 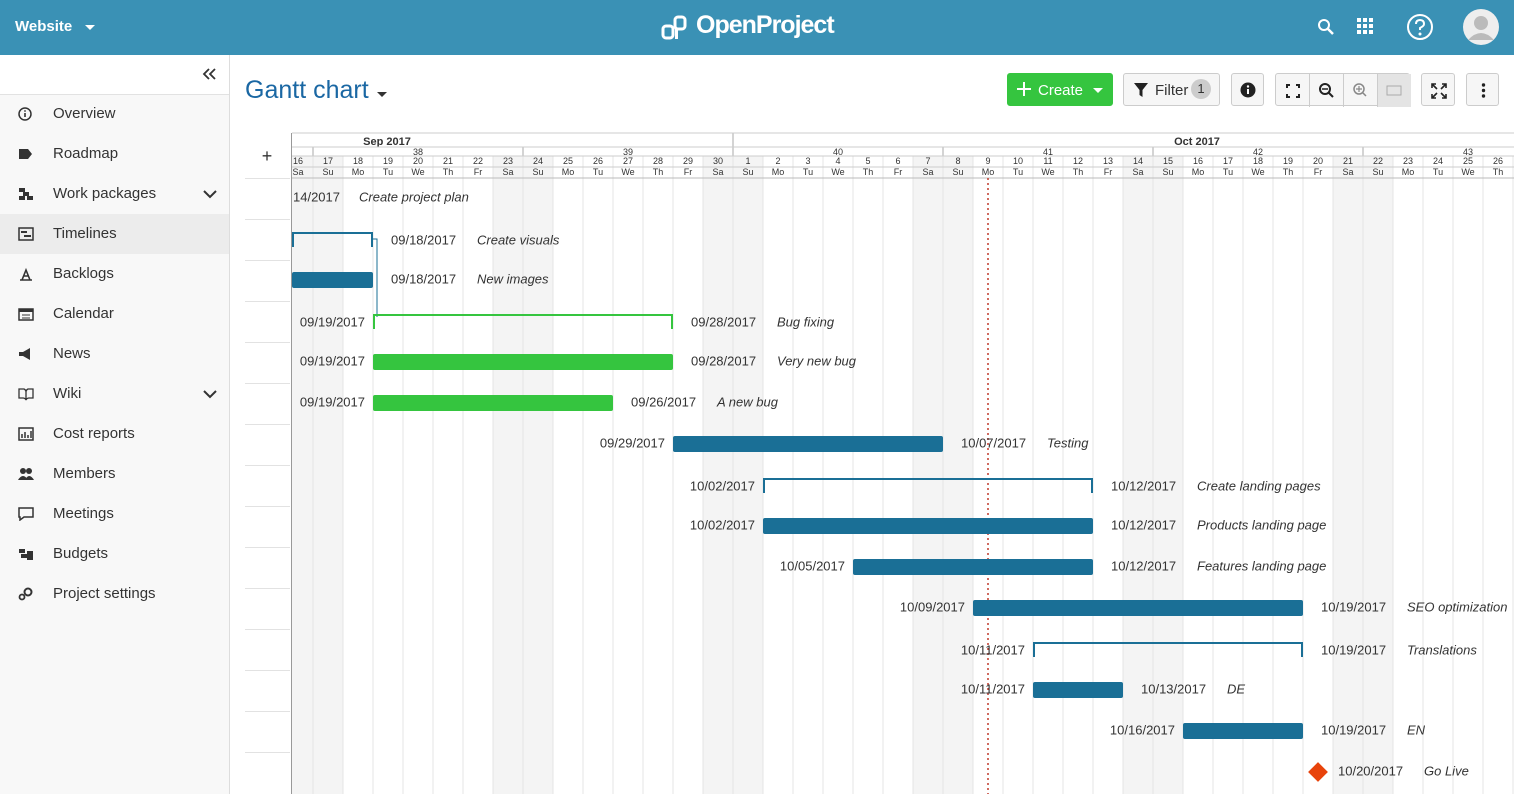 I want to click on week-number: 41, so click(x=1048, y=152).